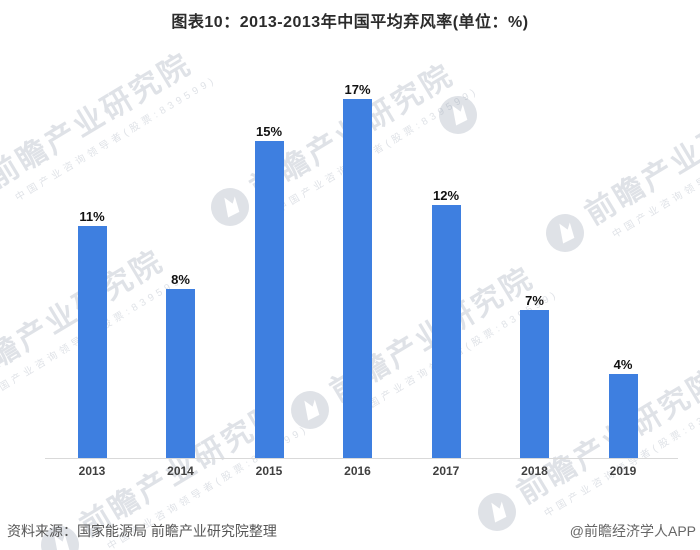 The height and width of the screenshot is (550, 700). What do you see at coordinates (361, 458) in the screenshot?
I see `x-axis-line` at bounding box center [361, 458].